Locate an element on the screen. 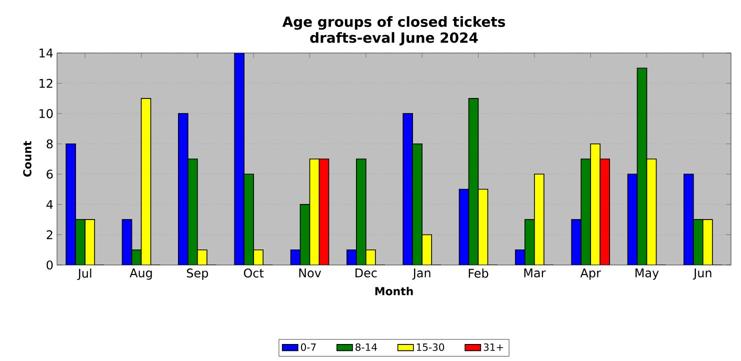  y-tick-label: 6 is located at coordinates (49, 174).